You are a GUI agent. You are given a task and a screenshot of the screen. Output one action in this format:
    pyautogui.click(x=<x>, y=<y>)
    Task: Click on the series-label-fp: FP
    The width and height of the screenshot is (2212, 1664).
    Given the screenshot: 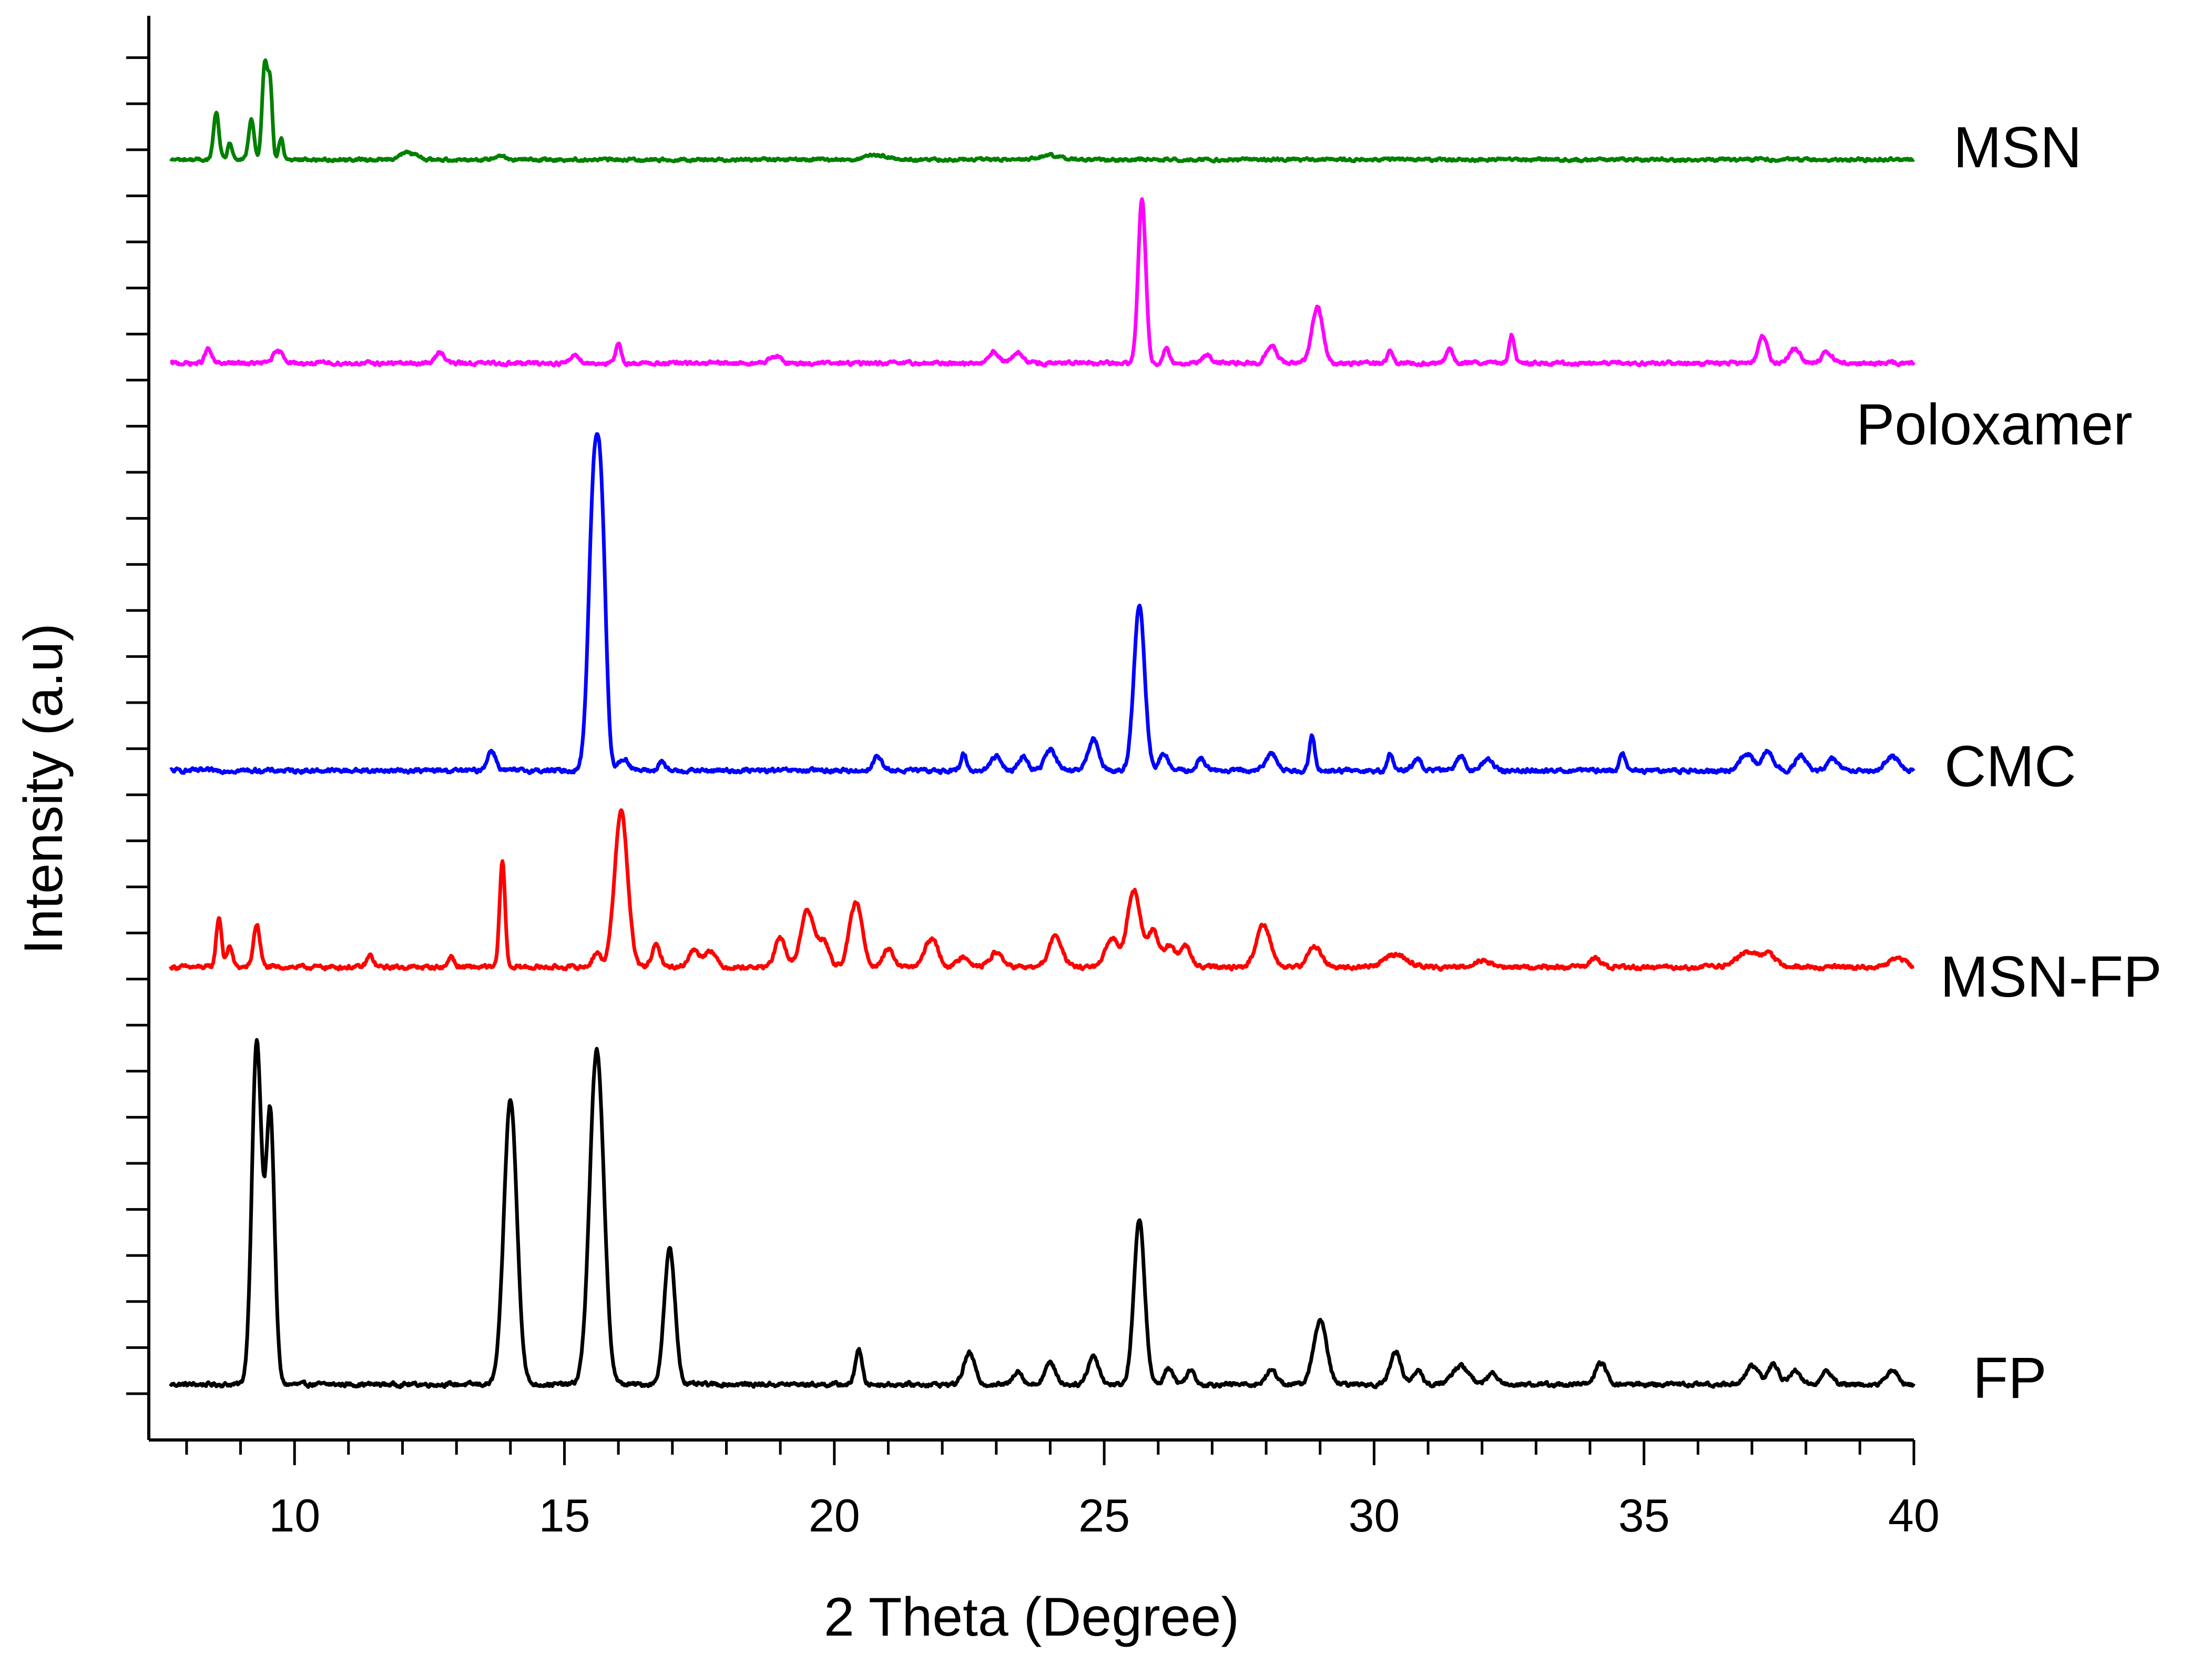 What is the action you would take?
    pyautogui.click(x=2010, y=1378)
    